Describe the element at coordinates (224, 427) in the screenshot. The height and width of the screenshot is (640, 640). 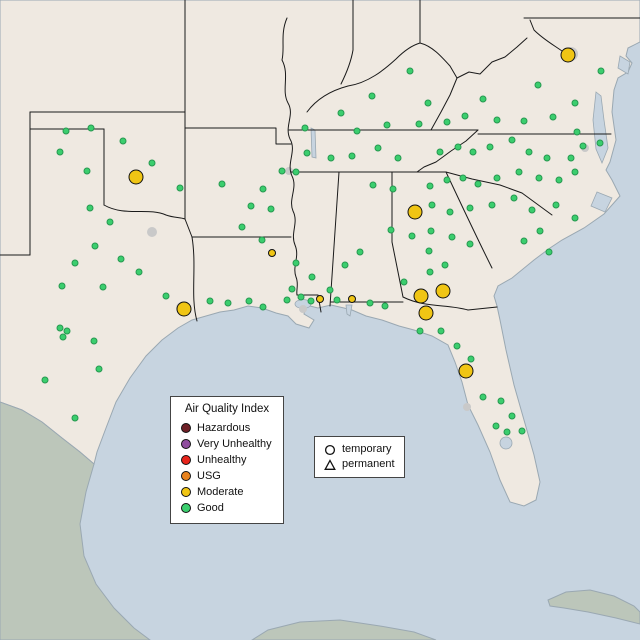
I see `aqi-legend-label: Hazardous` at that location.